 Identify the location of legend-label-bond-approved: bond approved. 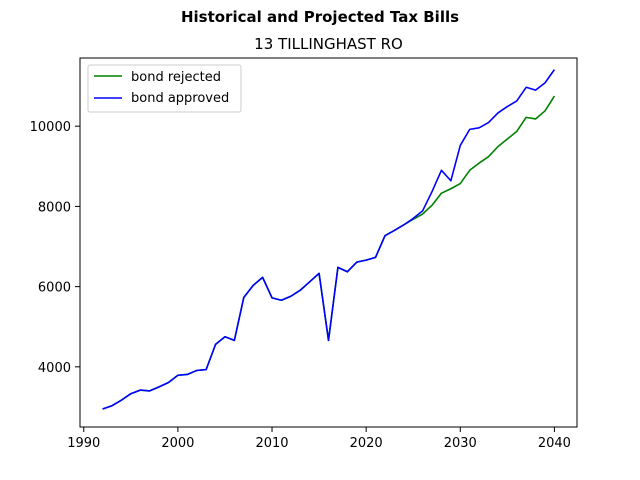
(180, 98).